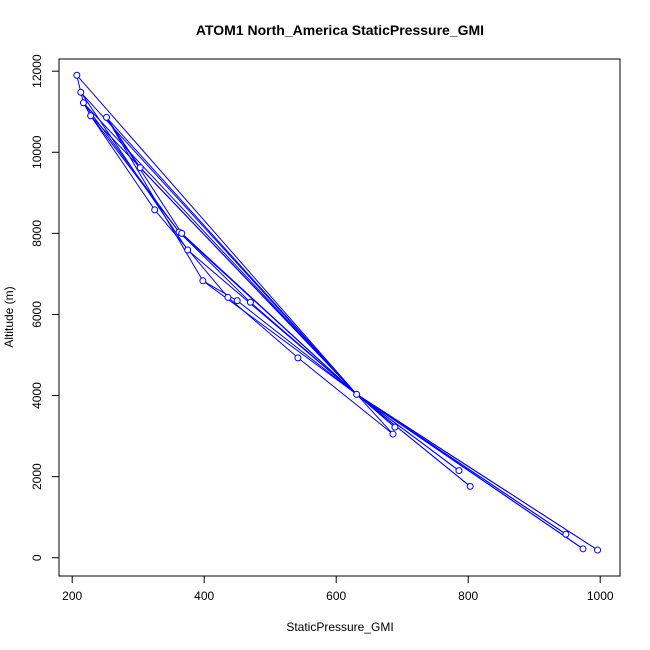  What do you see at coordinates (468, 596) in the screenshot?
I see `x-tick-label: 800` at bounding box center [468, 596].